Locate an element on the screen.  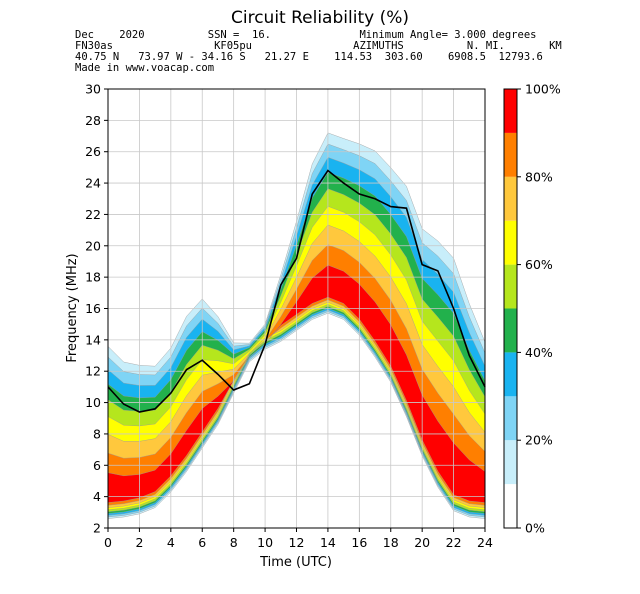
x-tick-label: 12 is located at coordinates (297, 542).